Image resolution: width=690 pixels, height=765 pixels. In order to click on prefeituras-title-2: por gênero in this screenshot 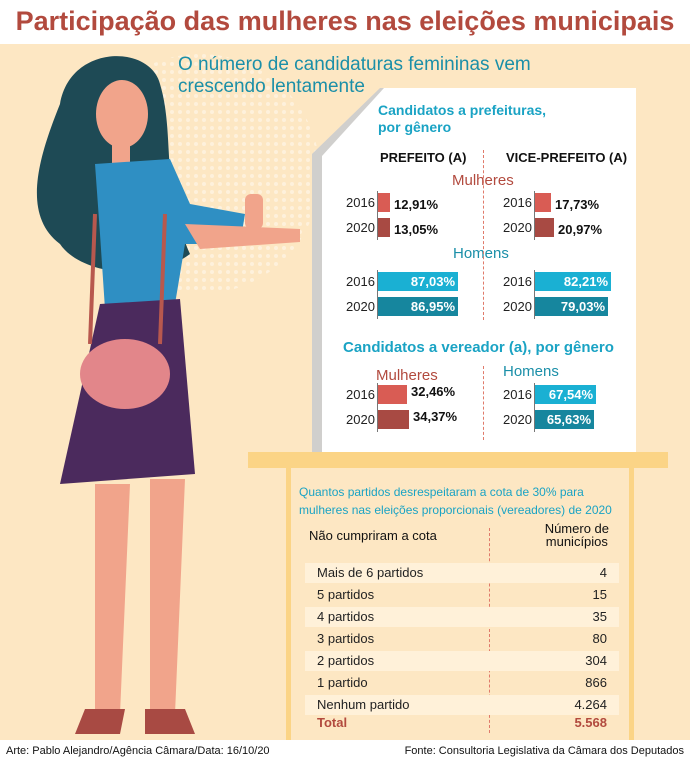, I will do `click(415, 127)`.